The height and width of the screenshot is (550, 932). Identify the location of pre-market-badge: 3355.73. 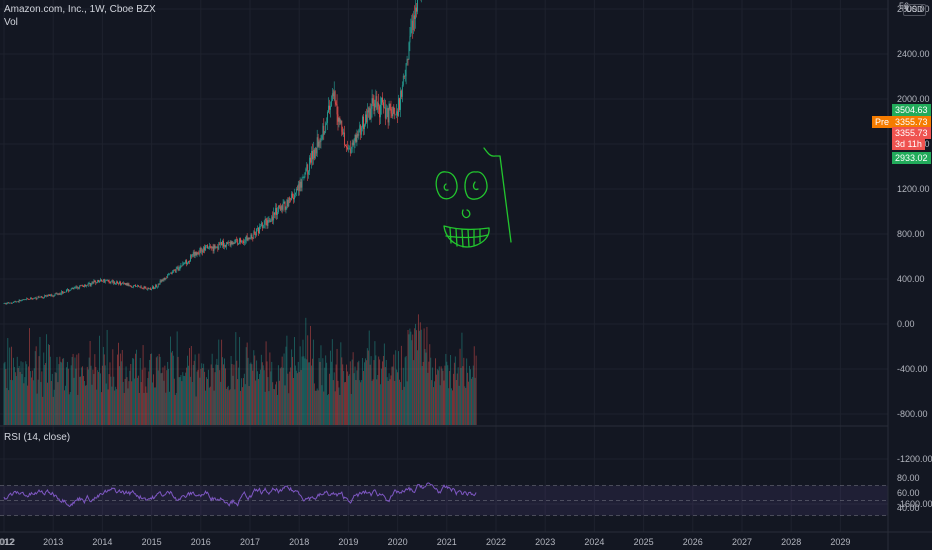
(911, 122).